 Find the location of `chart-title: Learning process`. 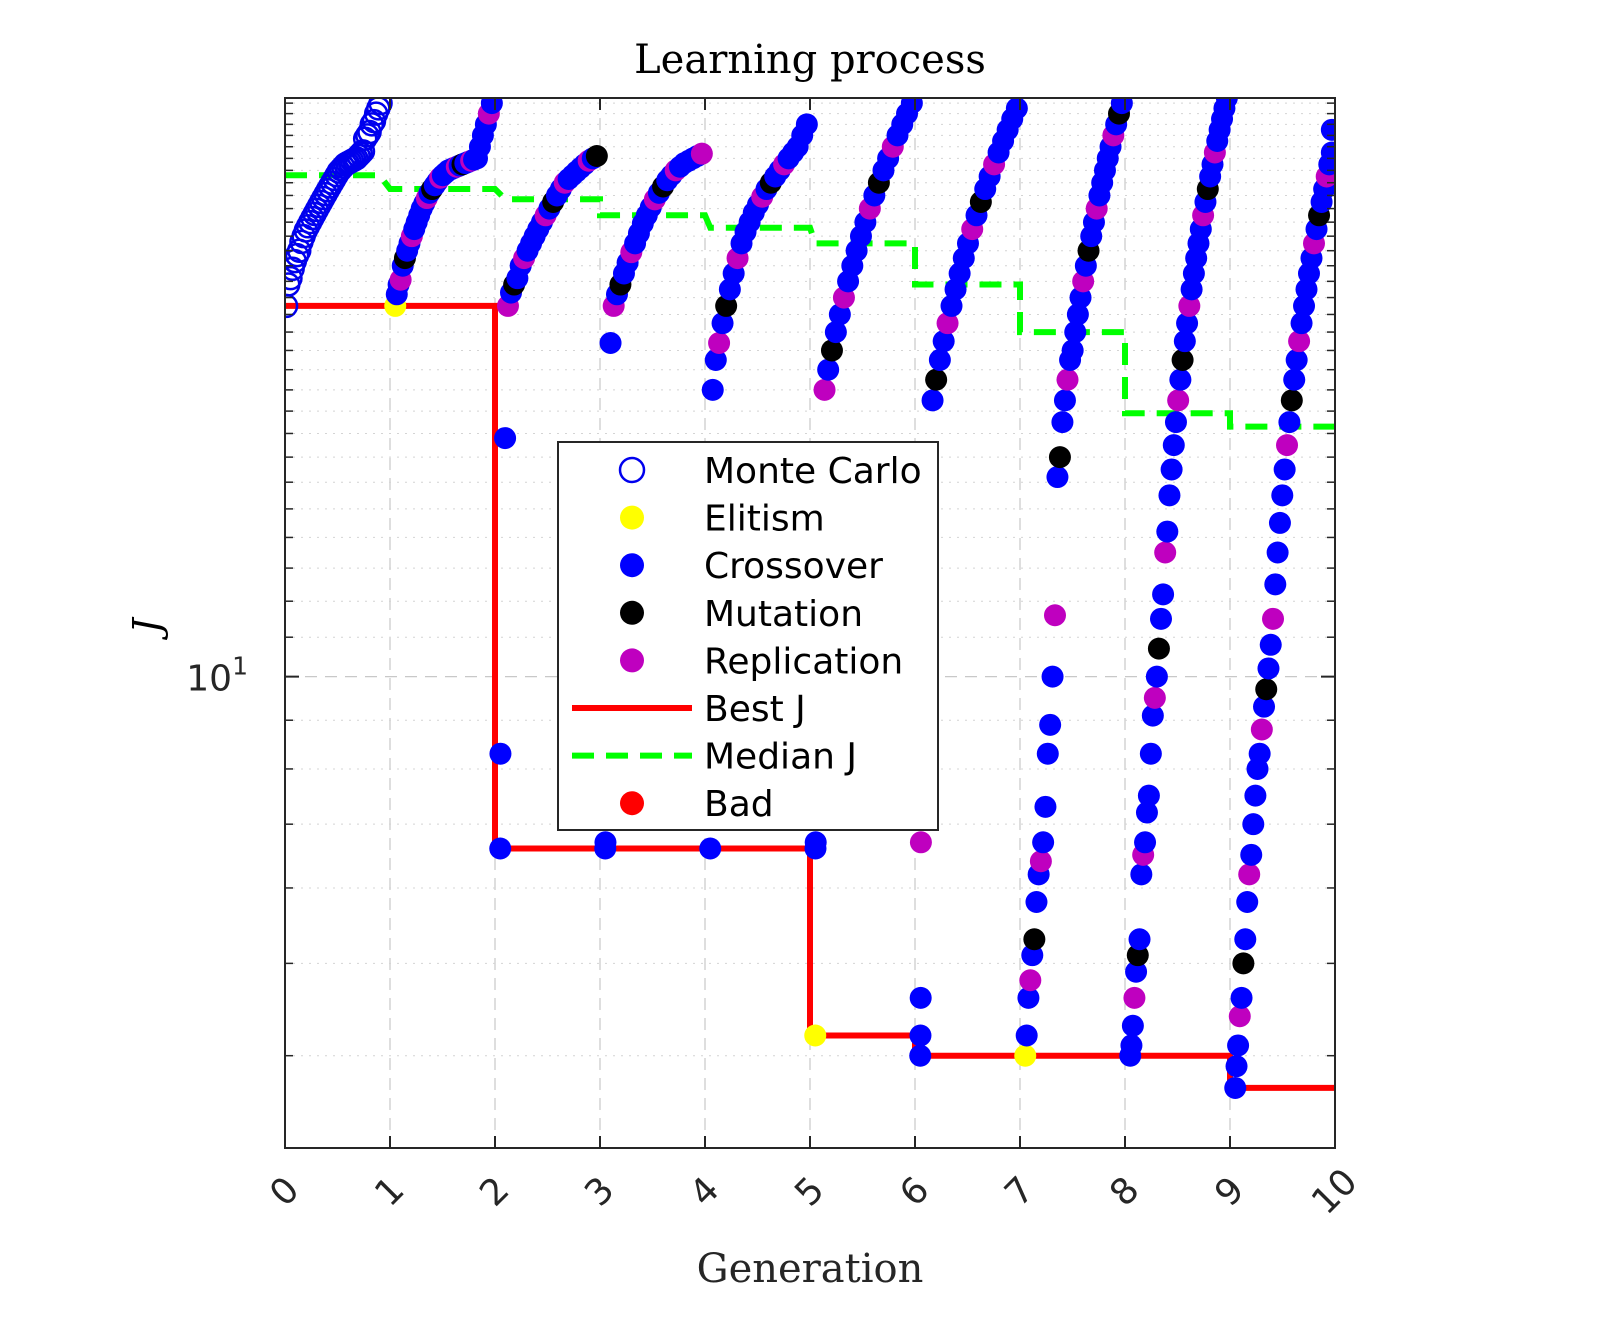

chart-title: Learning process is located at coordinates (810, 60).